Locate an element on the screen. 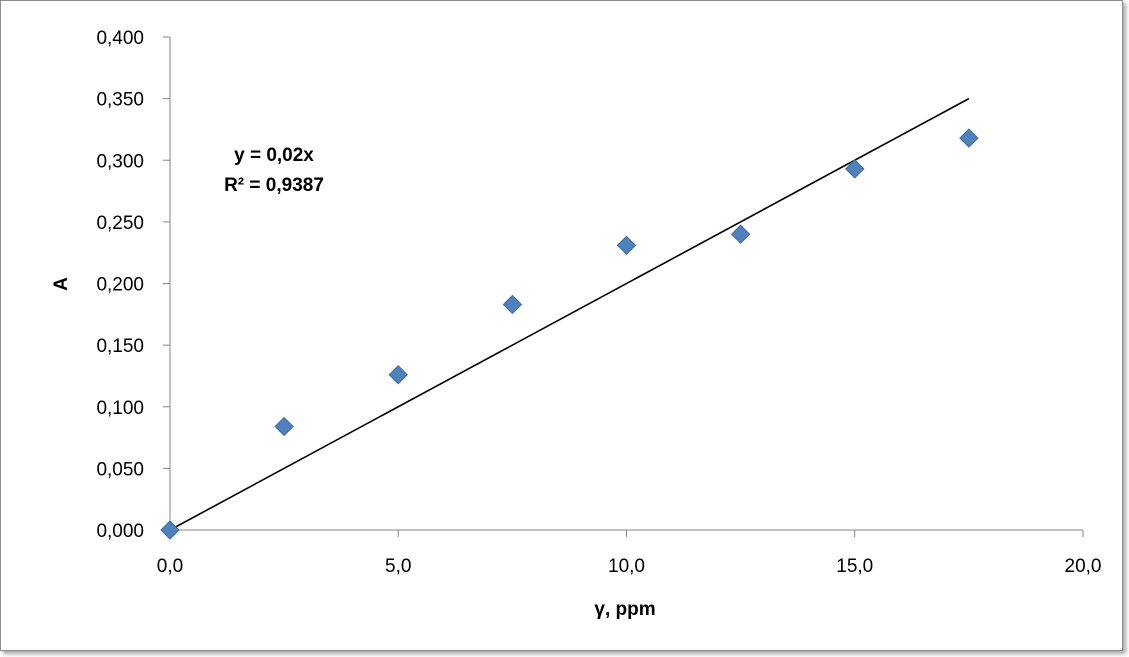 Image resolution: width=1129 pixels, height=657 pixels. y-tick-label: 0,100 is located at coordinates (120, 408).